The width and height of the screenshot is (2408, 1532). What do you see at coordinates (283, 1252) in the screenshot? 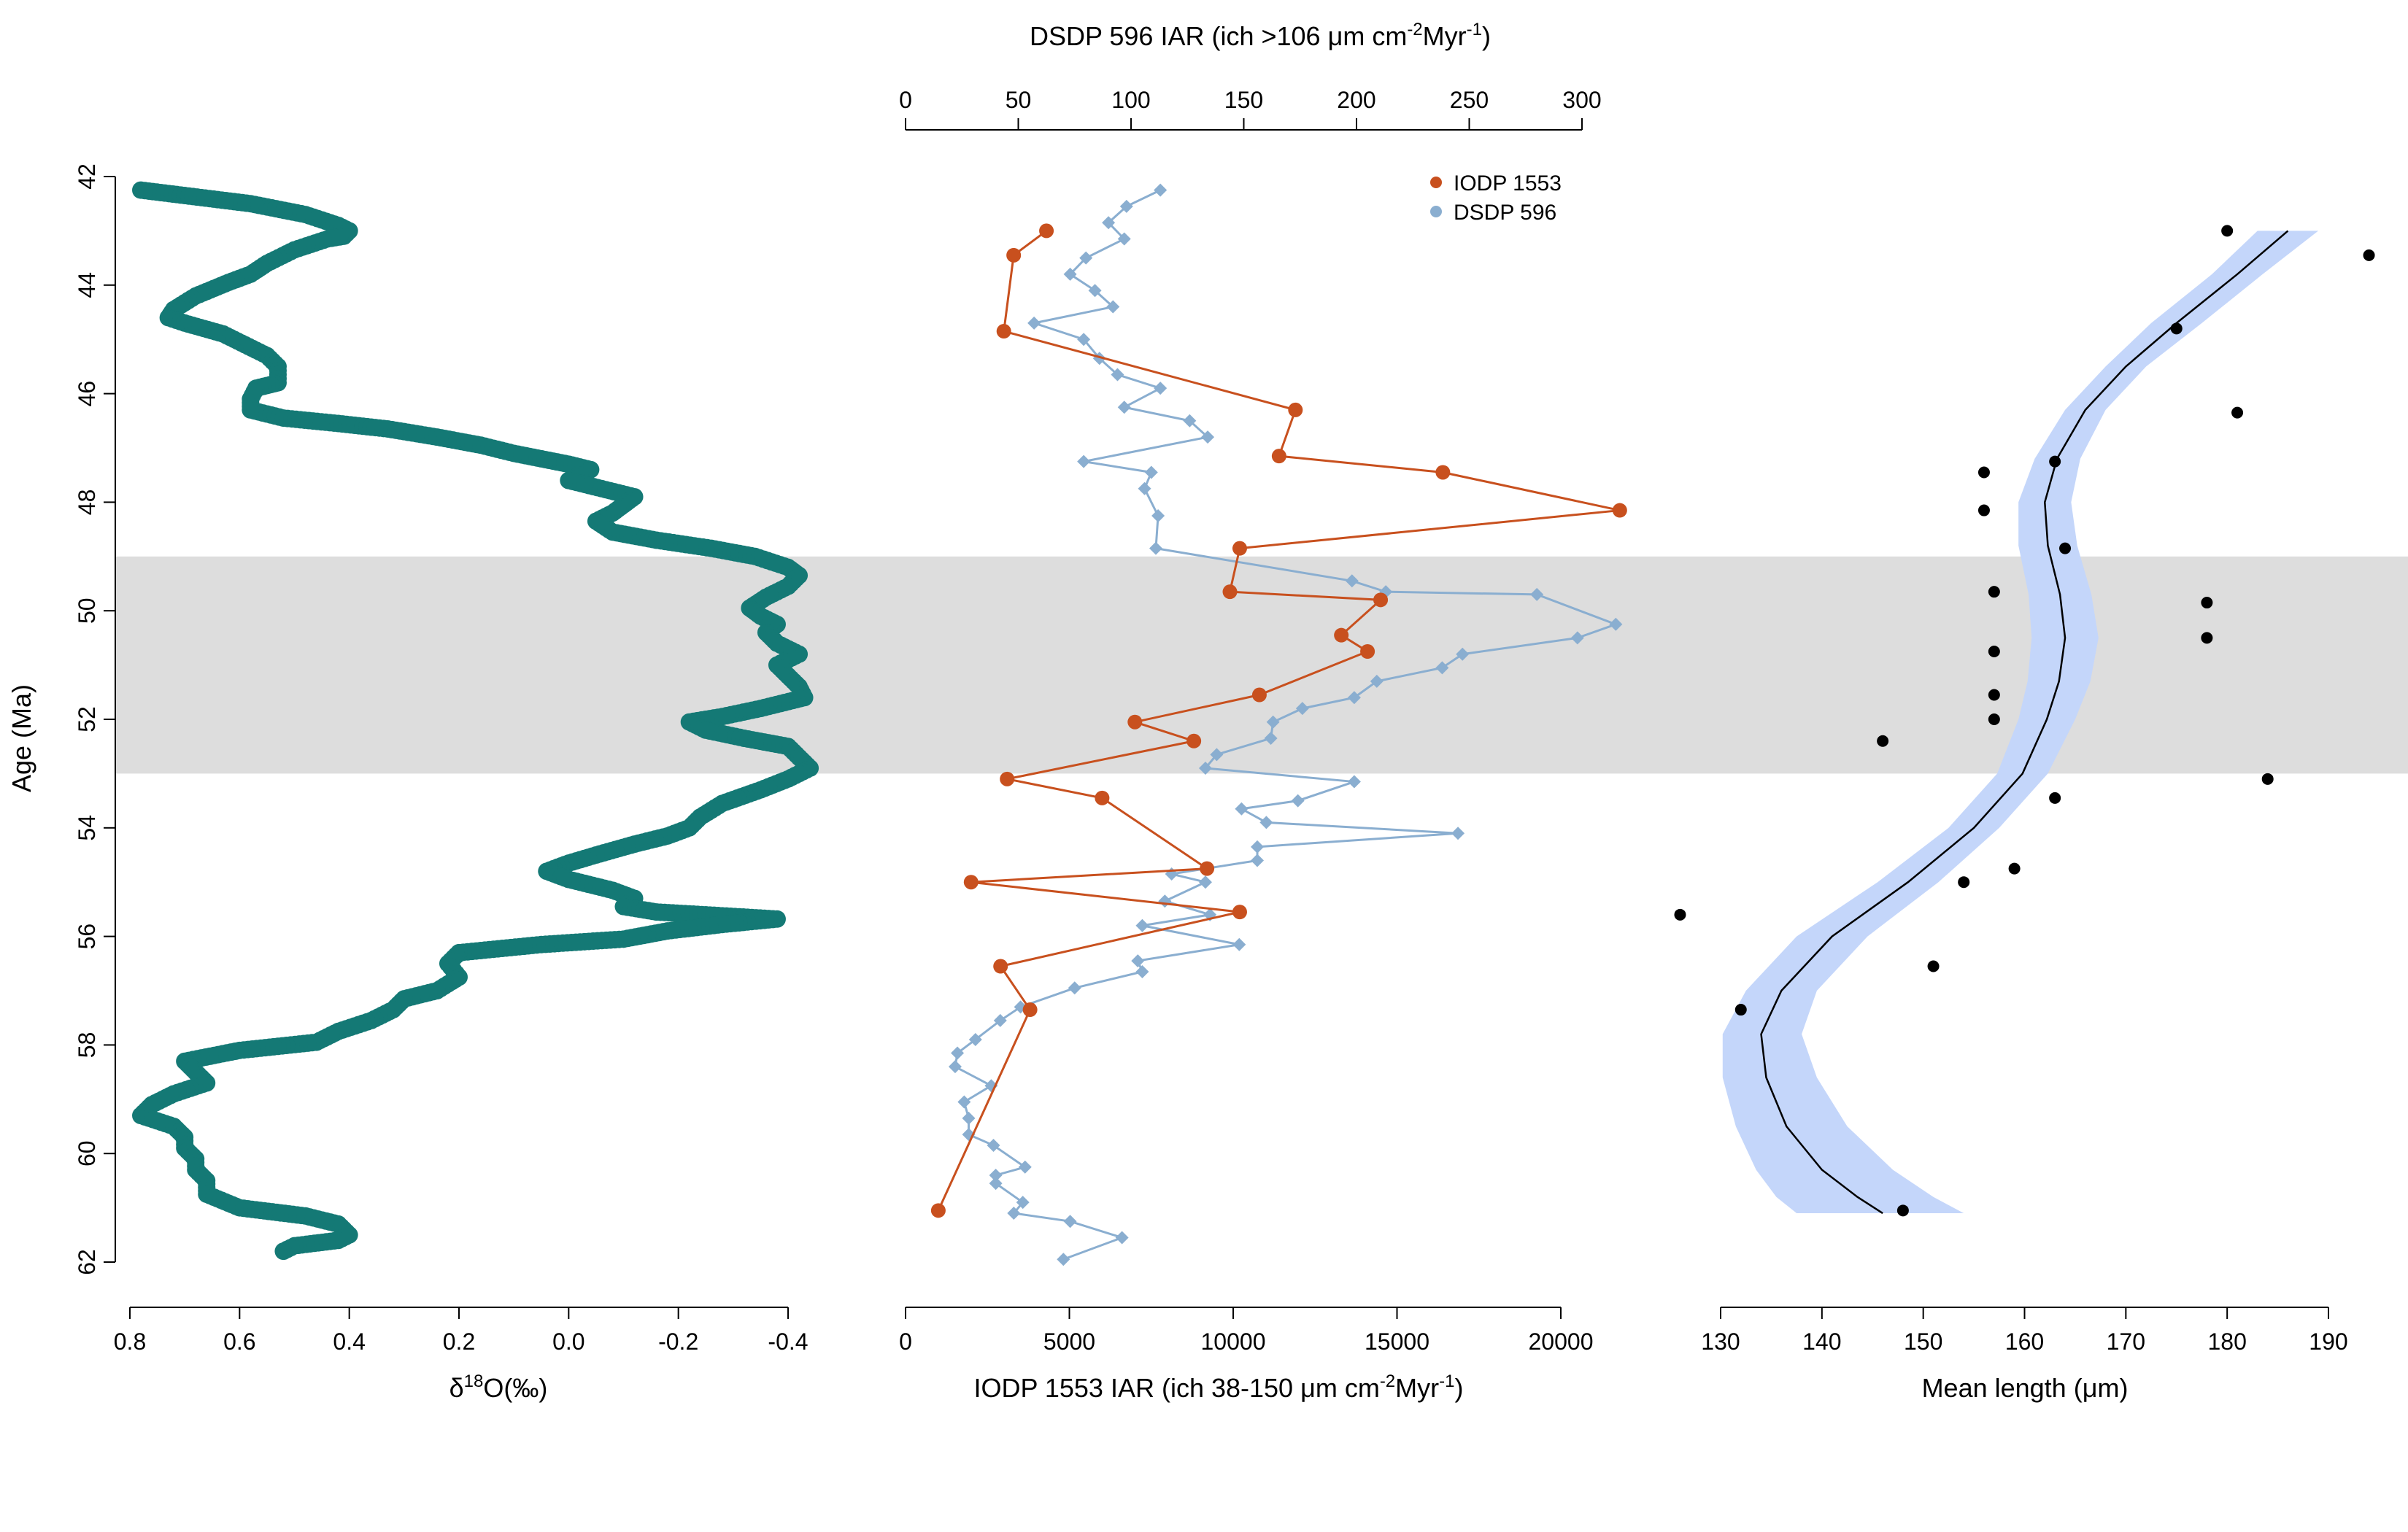
I see `d18o-point` at bounding box center [283, 1252].